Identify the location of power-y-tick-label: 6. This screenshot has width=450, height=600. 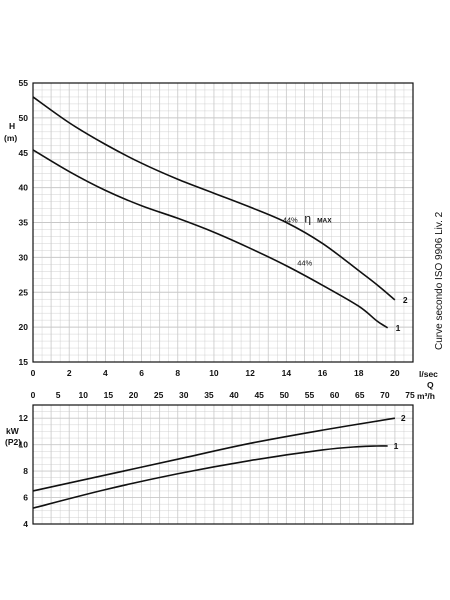
(25, 498).